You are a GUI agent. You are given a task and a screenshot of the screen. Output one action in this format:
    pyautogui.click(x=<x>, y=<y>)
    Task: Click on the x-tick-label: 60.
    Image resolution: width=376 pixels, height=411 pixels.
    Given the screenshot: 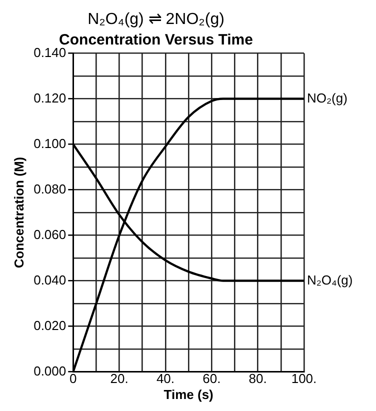 What is the action you would take?
    pyautogui.click(x=211, y=378)
    